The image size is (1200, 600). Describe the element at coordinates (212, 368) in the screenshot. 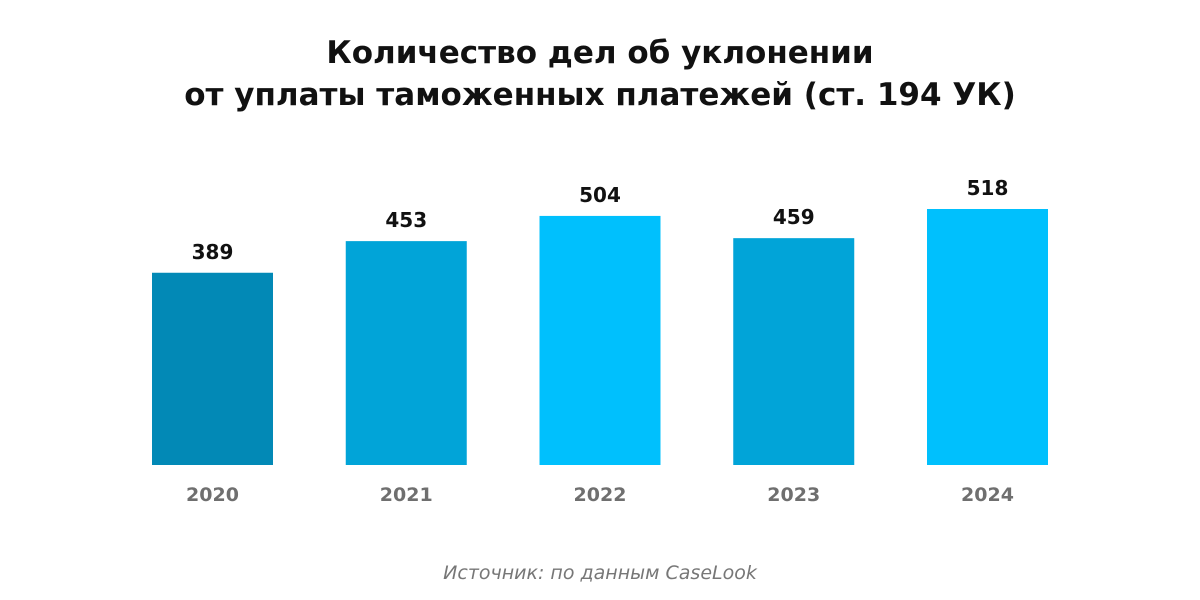

I see `bar-2020` at that location.